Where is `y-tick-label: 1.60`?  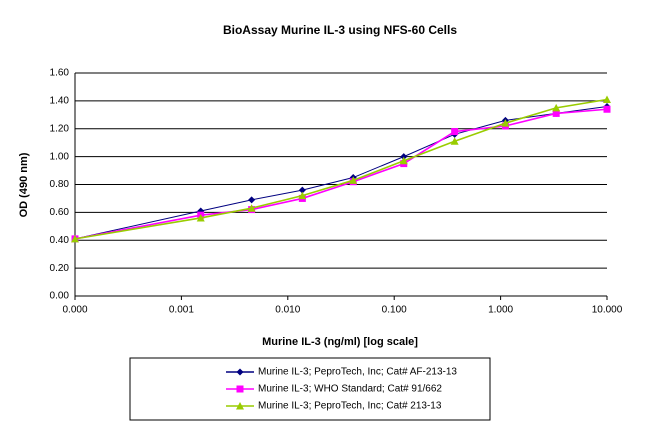 y-tick-label: 1.60 is located at coordinates (60, 73).